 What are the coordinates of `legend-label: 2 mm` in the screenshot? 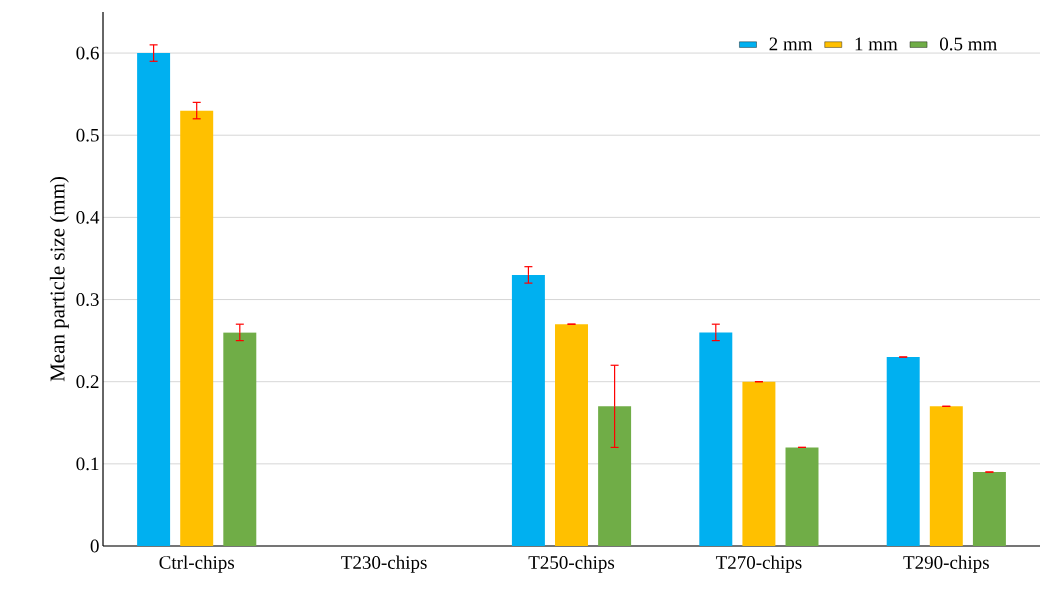 It's located at (791, 44).